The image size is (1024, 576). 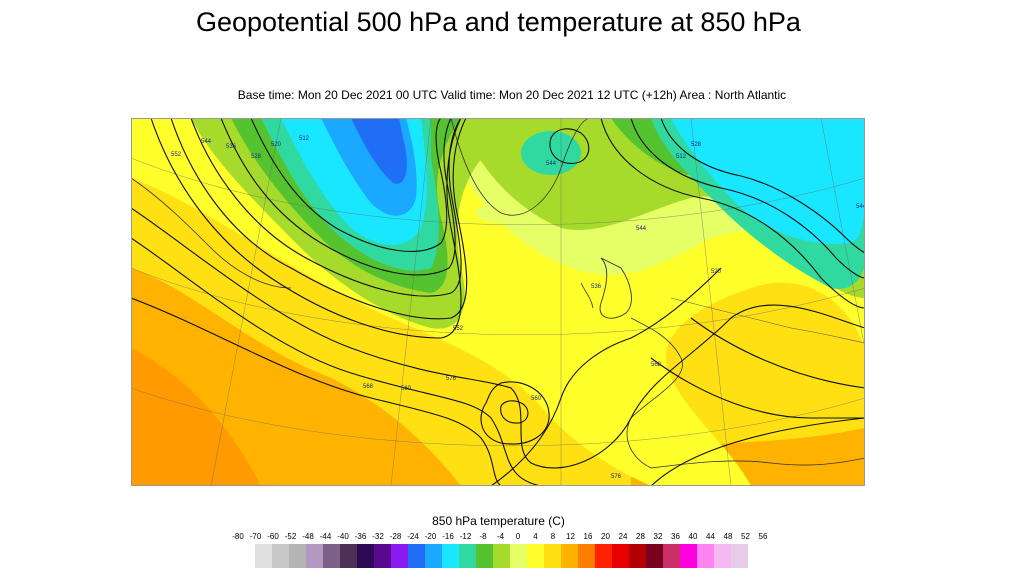 I want to click on legend-tick-label: -44, so click(x=325, y=536).